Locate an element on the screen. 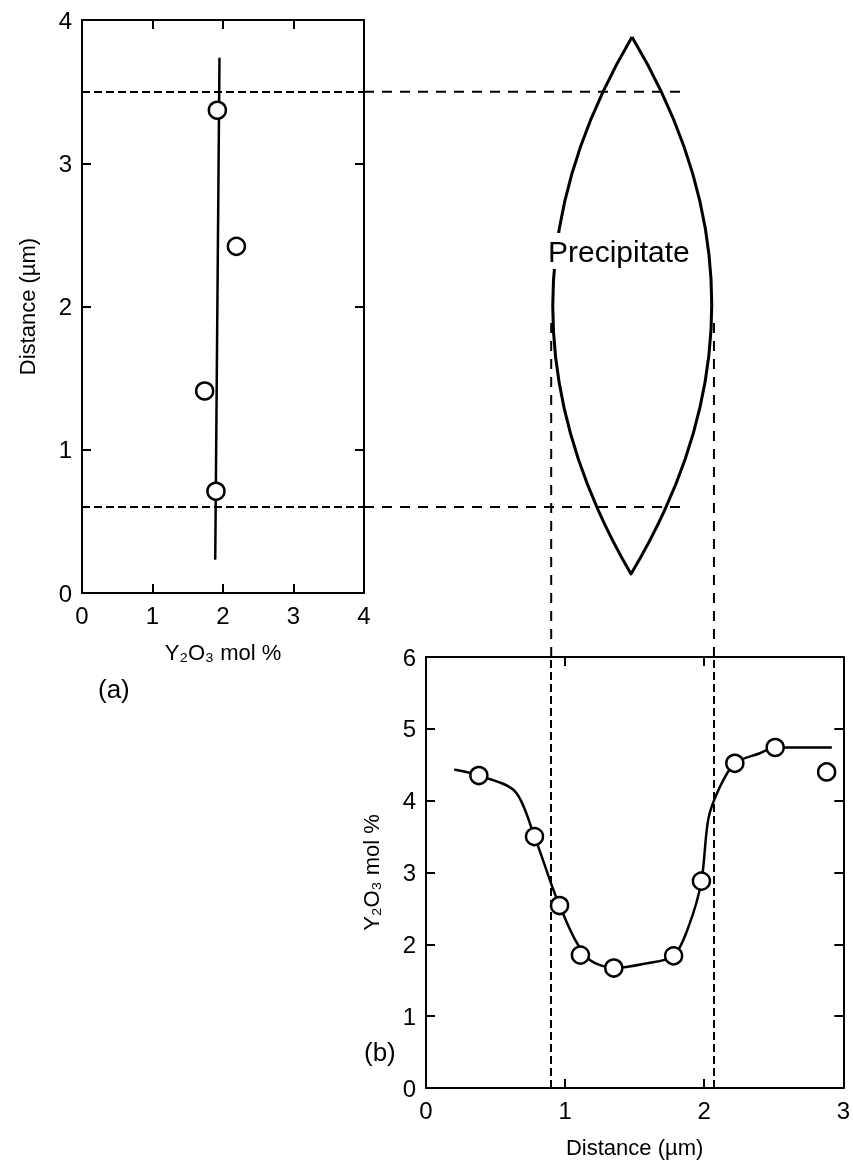 The image size is (853, 1175). text: (b) is located at coordinates (380, 1052).